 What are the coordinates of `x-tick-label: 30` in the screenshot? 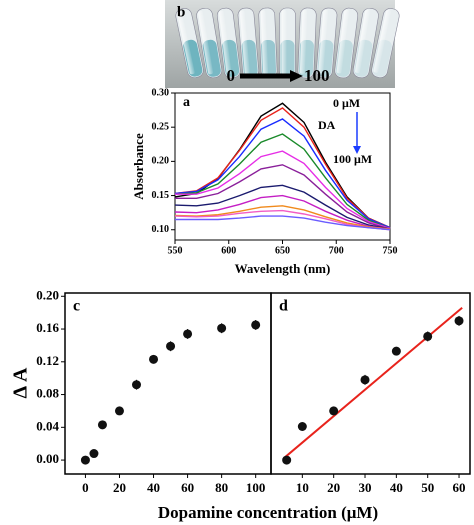 It's located at (365, 487).